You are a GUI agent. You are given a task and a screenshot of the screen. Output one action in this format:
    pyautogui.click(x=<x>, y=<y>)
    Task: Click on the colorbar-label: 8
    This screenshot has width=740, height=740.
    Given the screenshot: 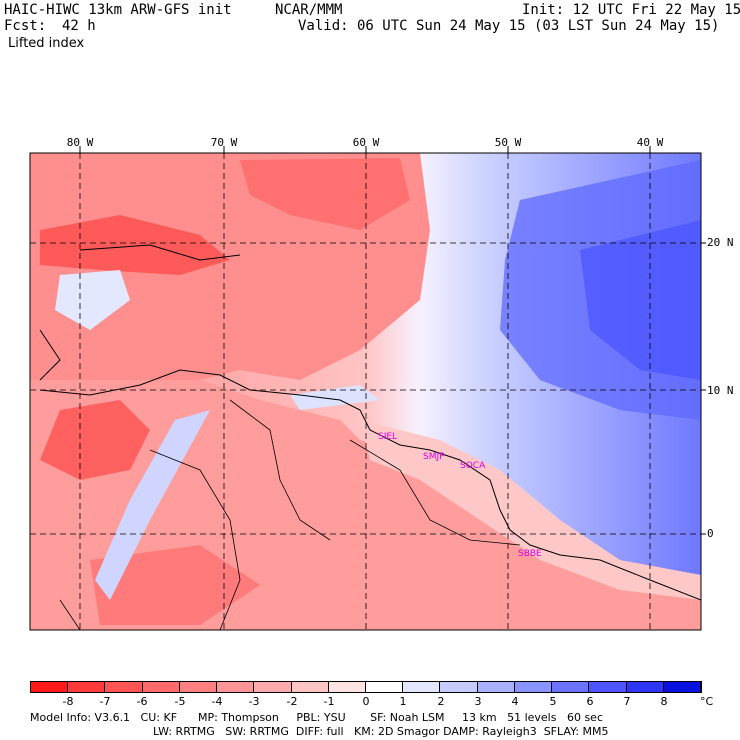 What is the action you would take?
    pyautogui.click(x=664, y=701)
    